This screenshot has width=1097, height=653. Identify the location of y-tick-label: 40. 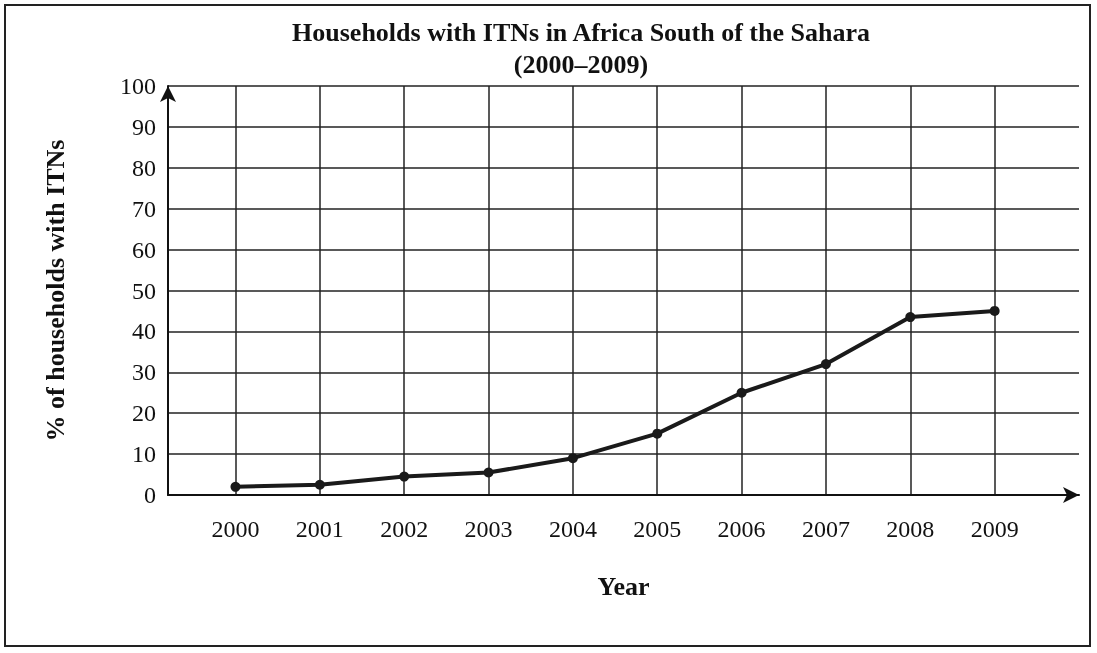
(144, 331).